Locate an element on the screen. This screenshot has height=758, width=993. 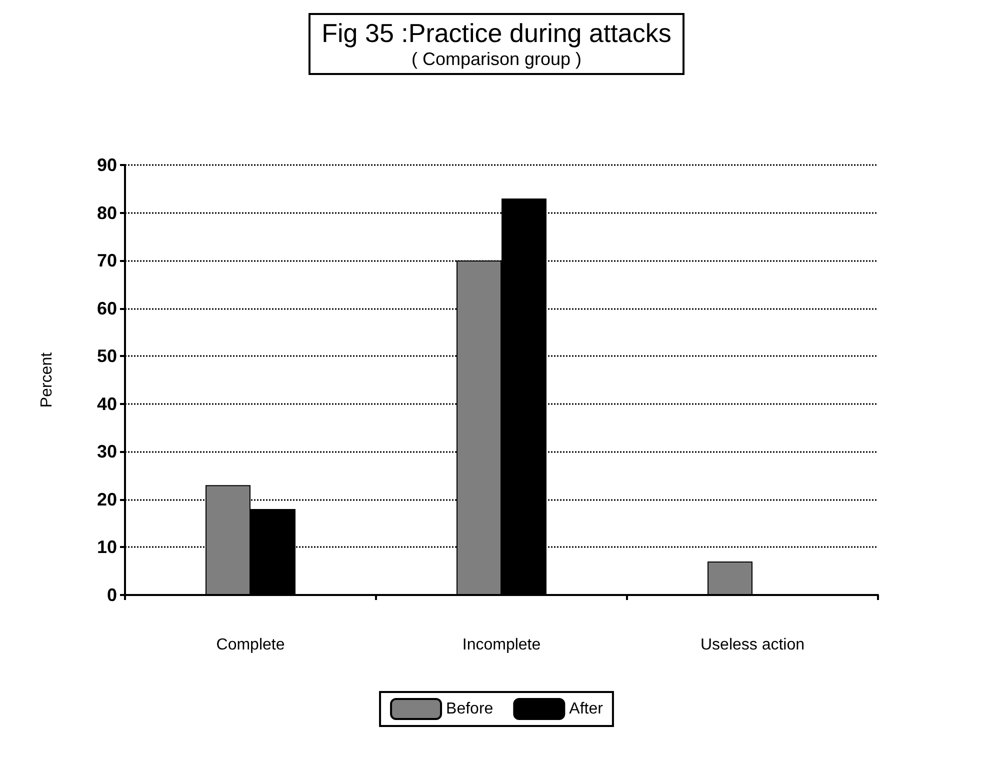
y-tick-label: 80 is located at coordinates (106, 212).